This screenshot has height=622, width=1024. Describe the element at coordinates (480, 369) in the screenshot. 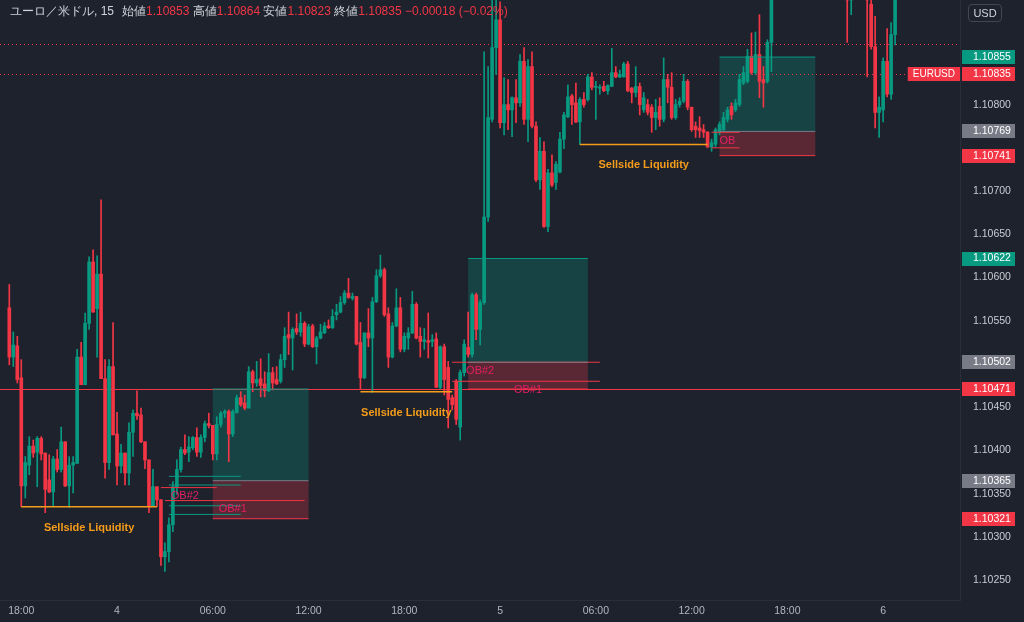

I see `annotation: OB#2` at that location.